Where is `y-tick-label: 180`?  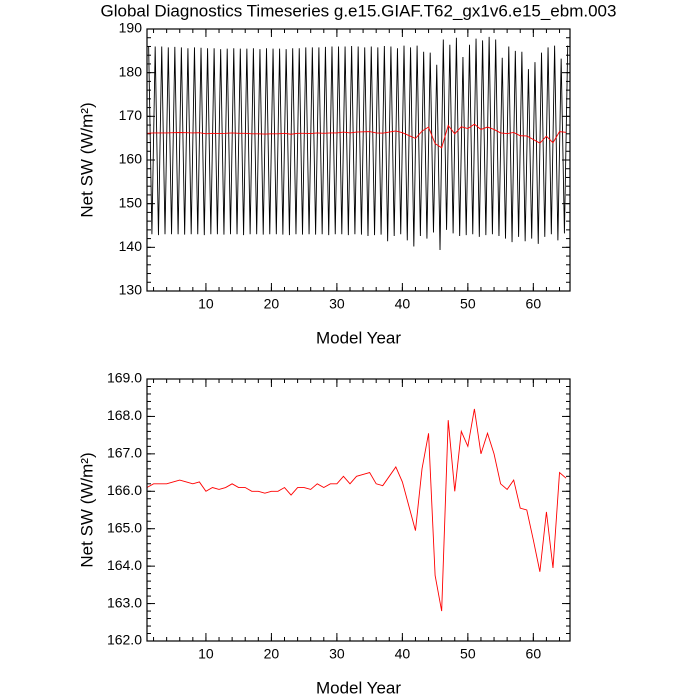
y-tick-label: 180 is located at coordinates (131, 71).